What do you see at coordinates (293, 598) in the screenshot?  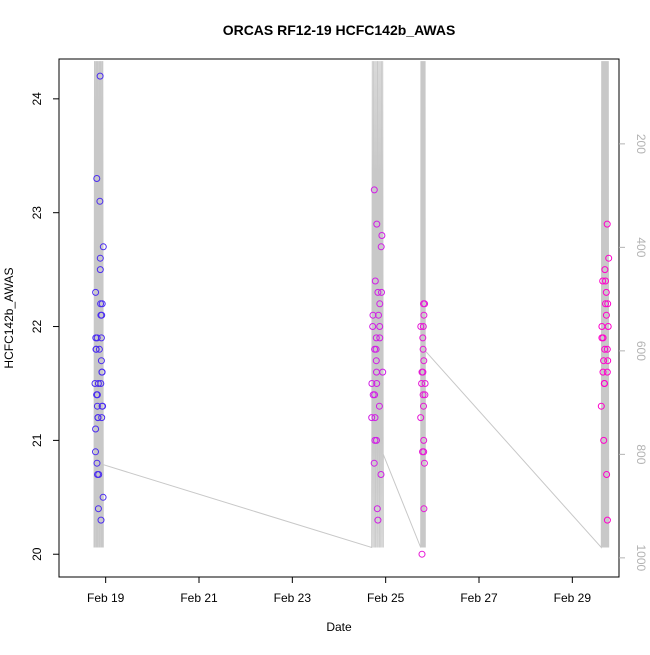 I see `x-tick-label: Feb 23` at bounding box center [293, 598].